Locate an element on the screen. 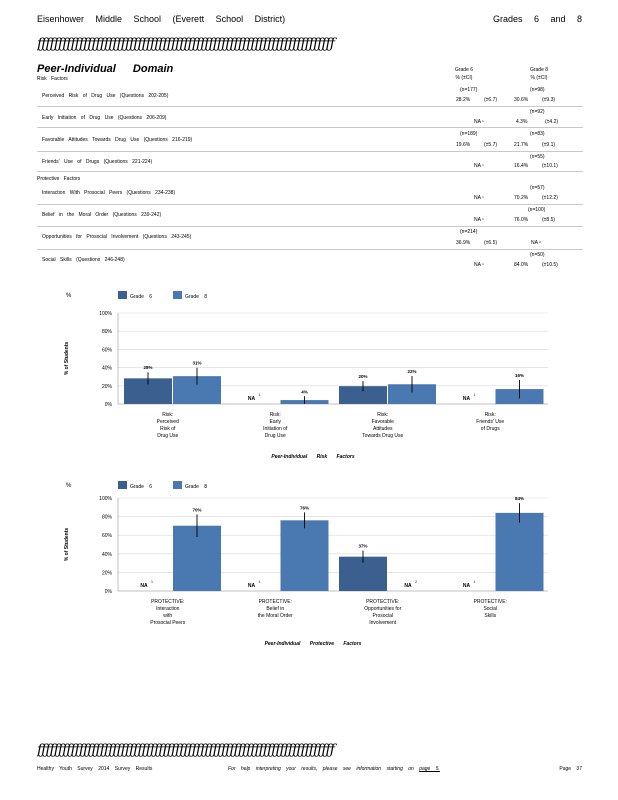  y-tick-label: 0% is located at coordinates (109, 405).